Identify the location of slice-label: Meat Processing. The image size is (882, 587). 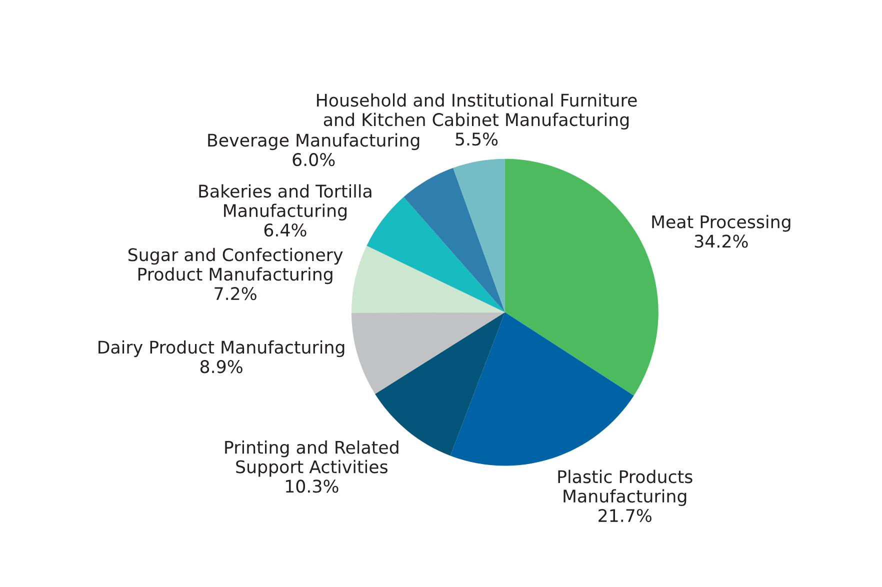
(721, 223).